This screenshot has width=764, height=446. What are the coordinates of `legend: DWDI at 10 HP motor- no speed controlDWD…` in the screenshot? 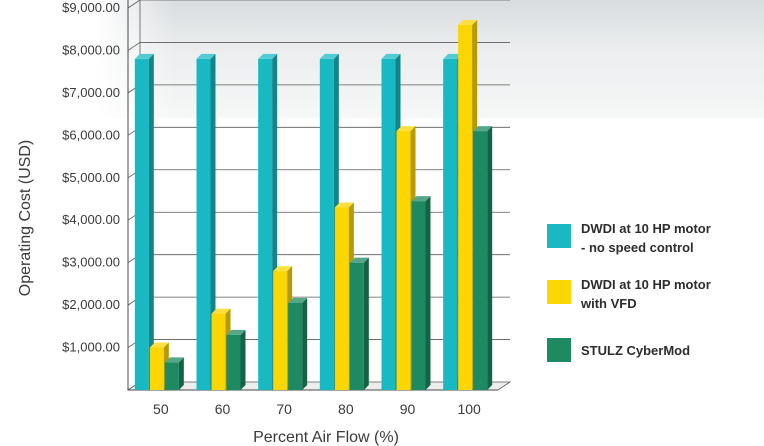 It's located at (629, 291).